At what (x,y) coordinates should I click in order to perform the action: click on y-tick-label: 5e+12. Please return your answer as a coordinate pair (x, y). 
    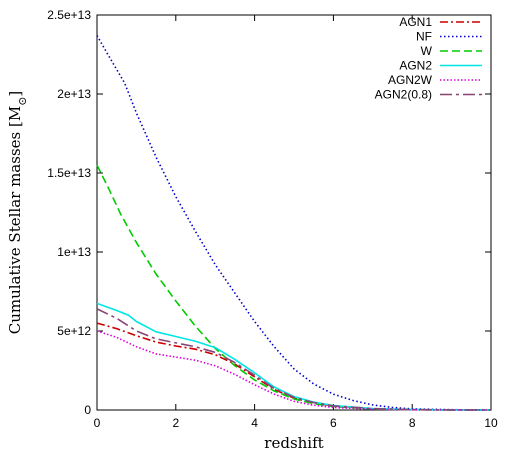
    Looking at the image, I should click on (74, 331).